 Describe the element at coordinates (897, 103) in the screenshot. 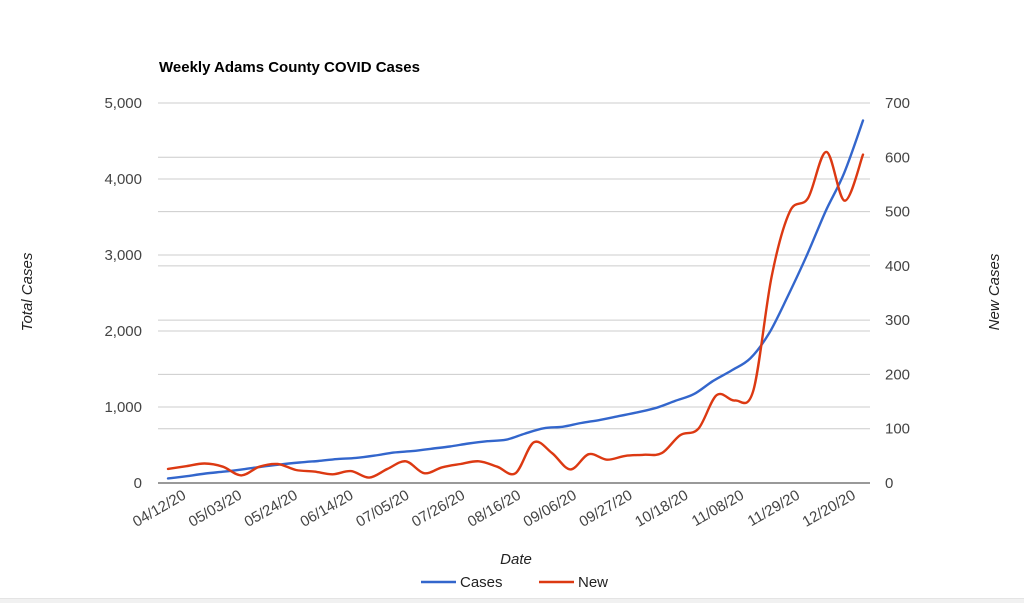

I see `right-tick-label: 700` at that location.